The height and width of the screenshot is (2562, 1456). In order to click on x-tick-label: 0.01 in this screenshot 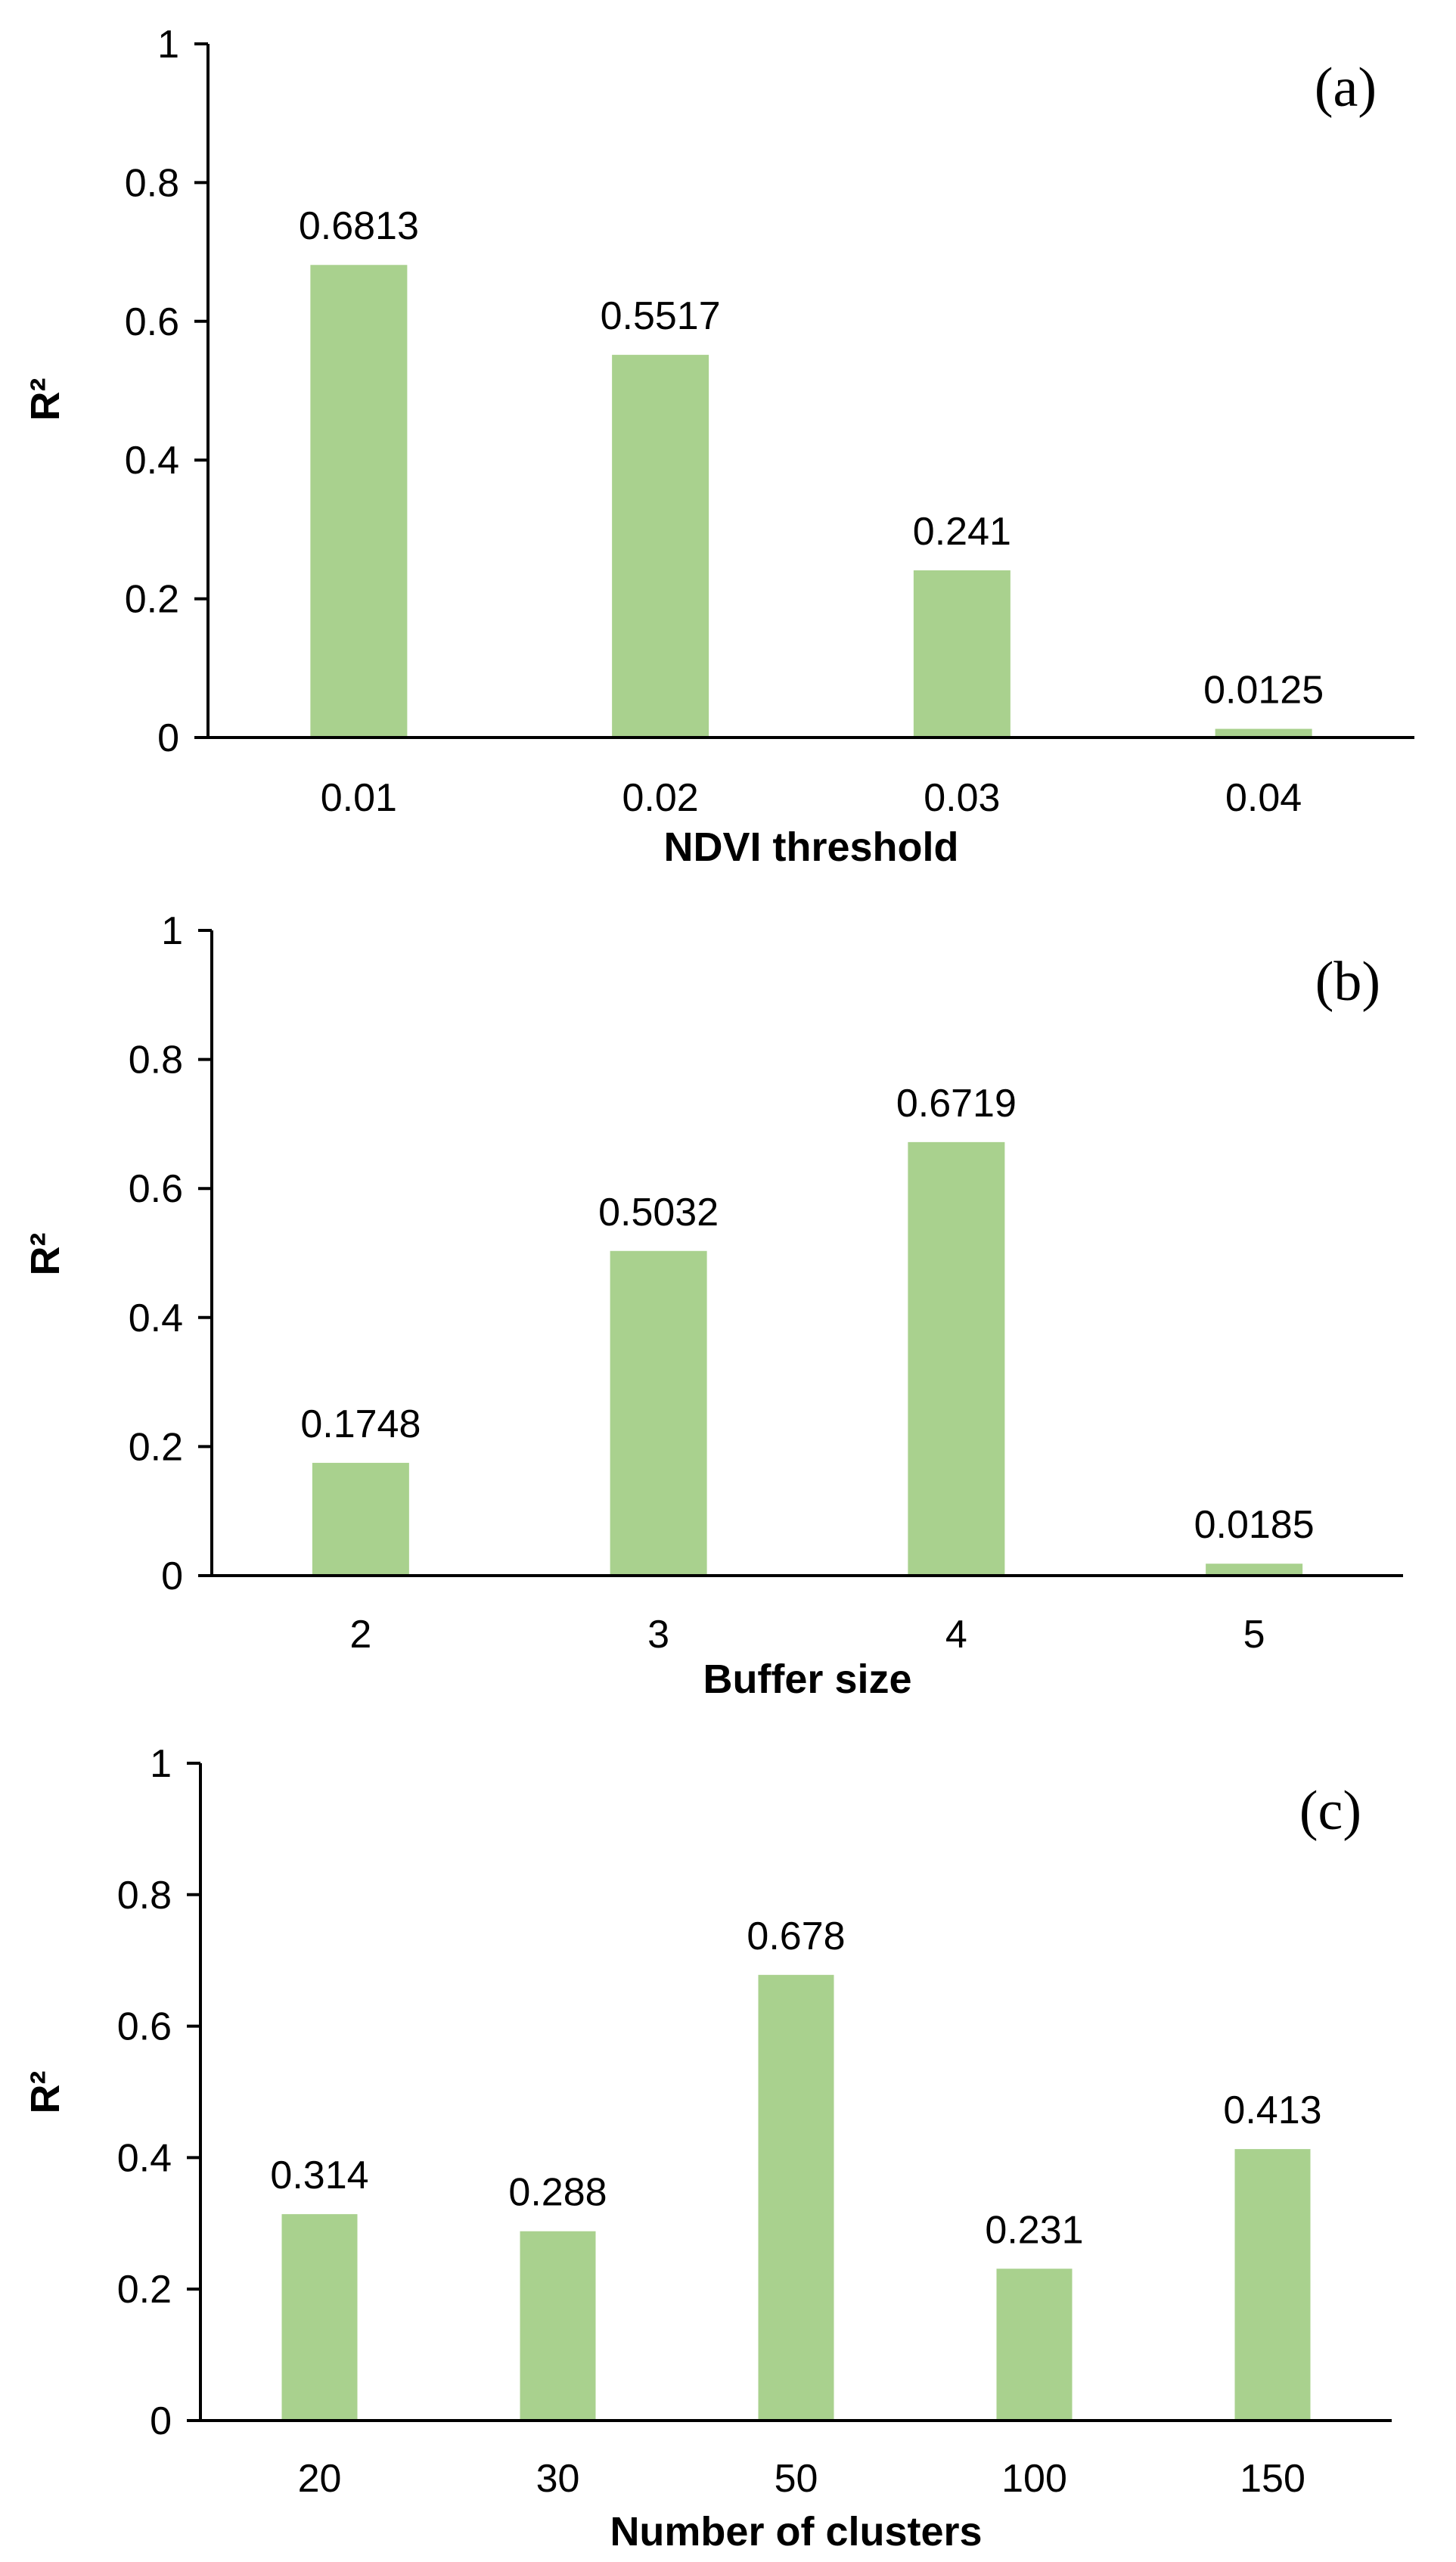, I will do `click(359, 798)`.